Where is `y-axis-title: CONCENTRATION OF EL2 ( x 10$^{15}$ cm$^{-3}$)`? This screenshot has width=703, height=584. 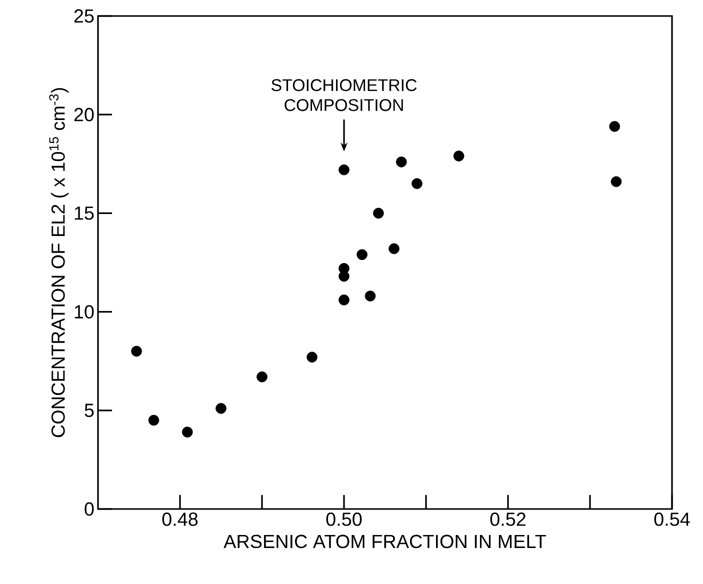 y-axis-title: CONCENTRATION OF EL2 ( x 10$^{15}$ cm$^{-3}$) is located at coordinates (59, 263).